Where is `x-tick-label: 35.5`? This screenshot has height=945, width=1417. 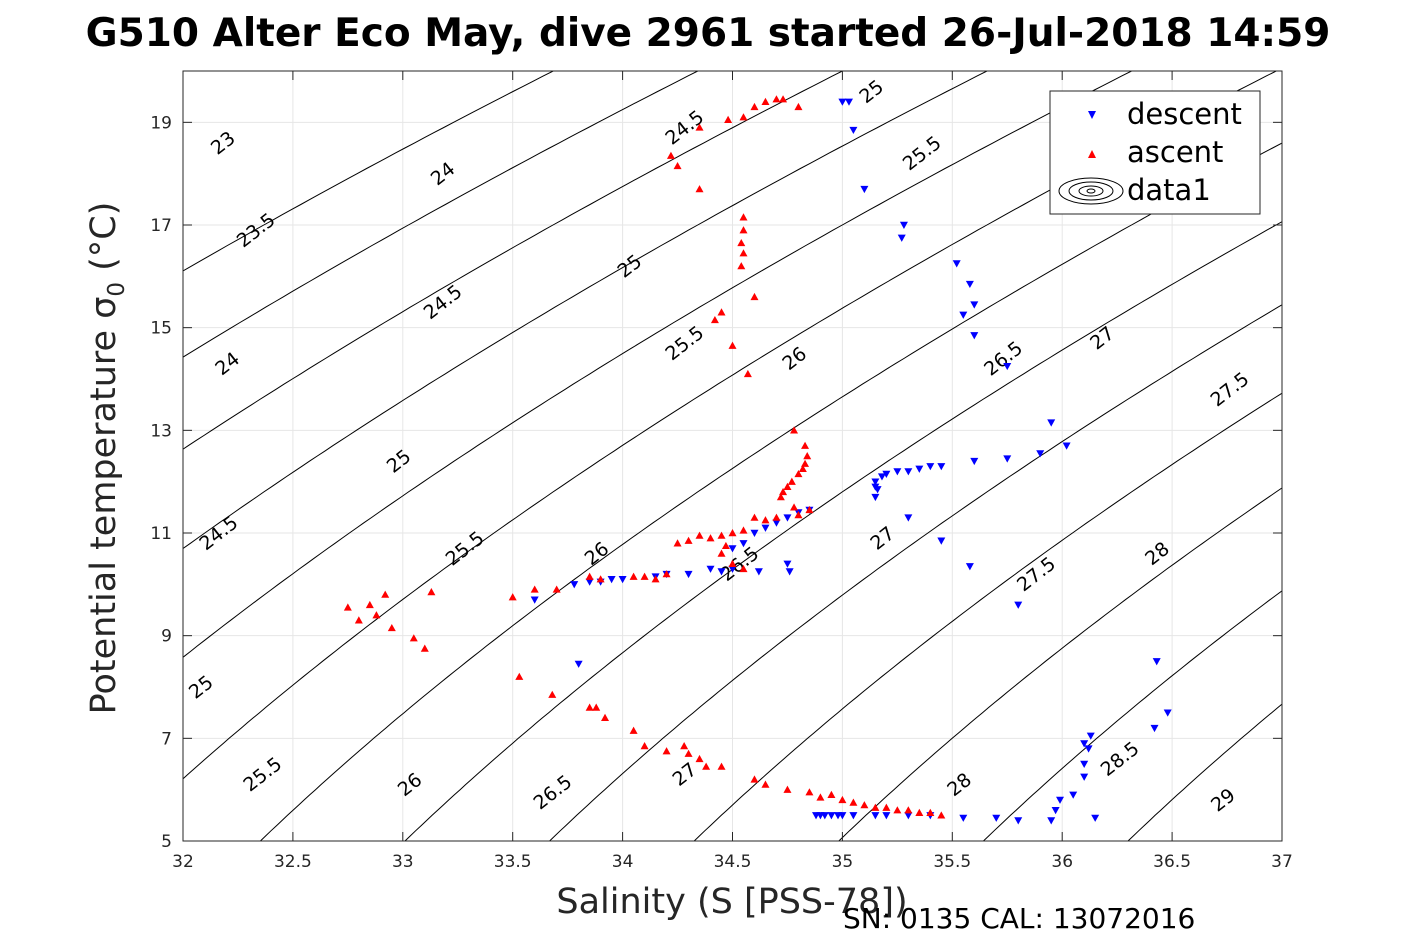 x-tick-label: 35.5 is located at coordinates (952, 862).